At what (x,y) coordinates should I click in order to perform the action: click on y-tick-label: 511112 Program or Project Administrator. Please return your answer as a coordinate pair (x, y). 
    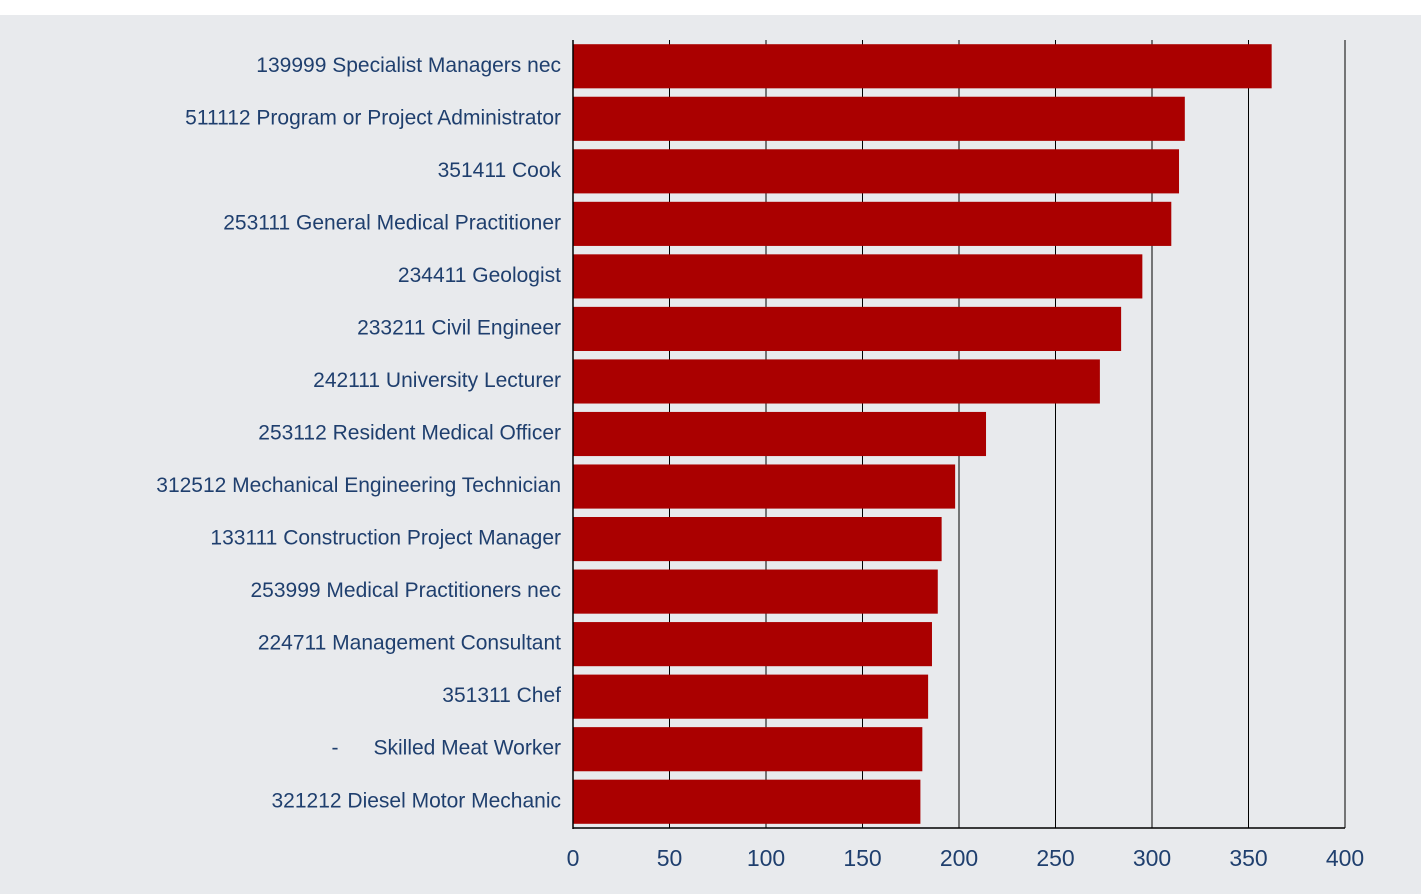
    Looking at the image, I should click on (373, 117).